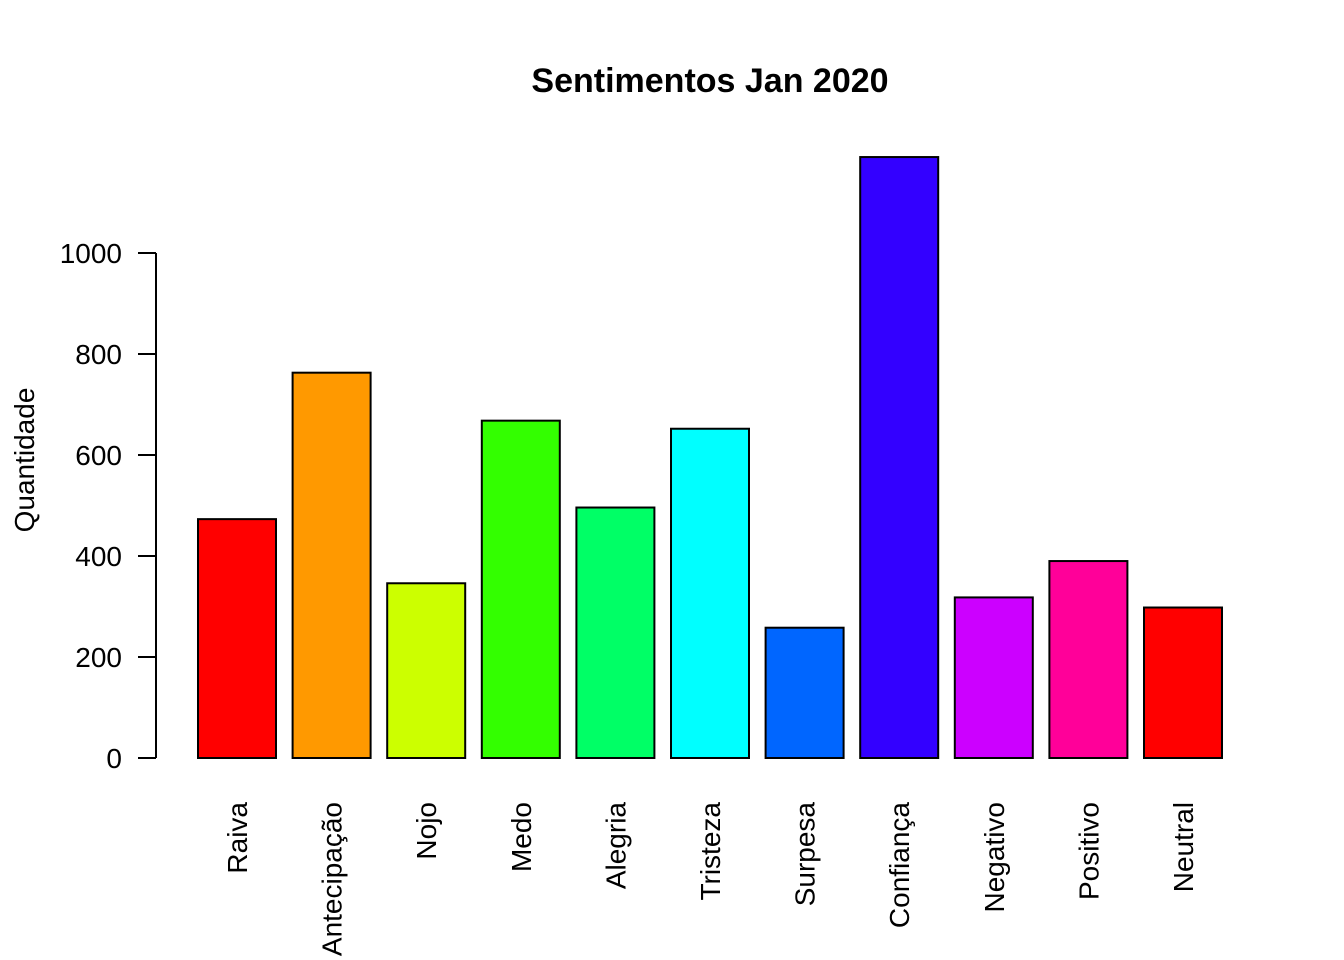  Describe the element at coordinates (331, 565) in the screenshot. I see `bar-antecipação` at that location.